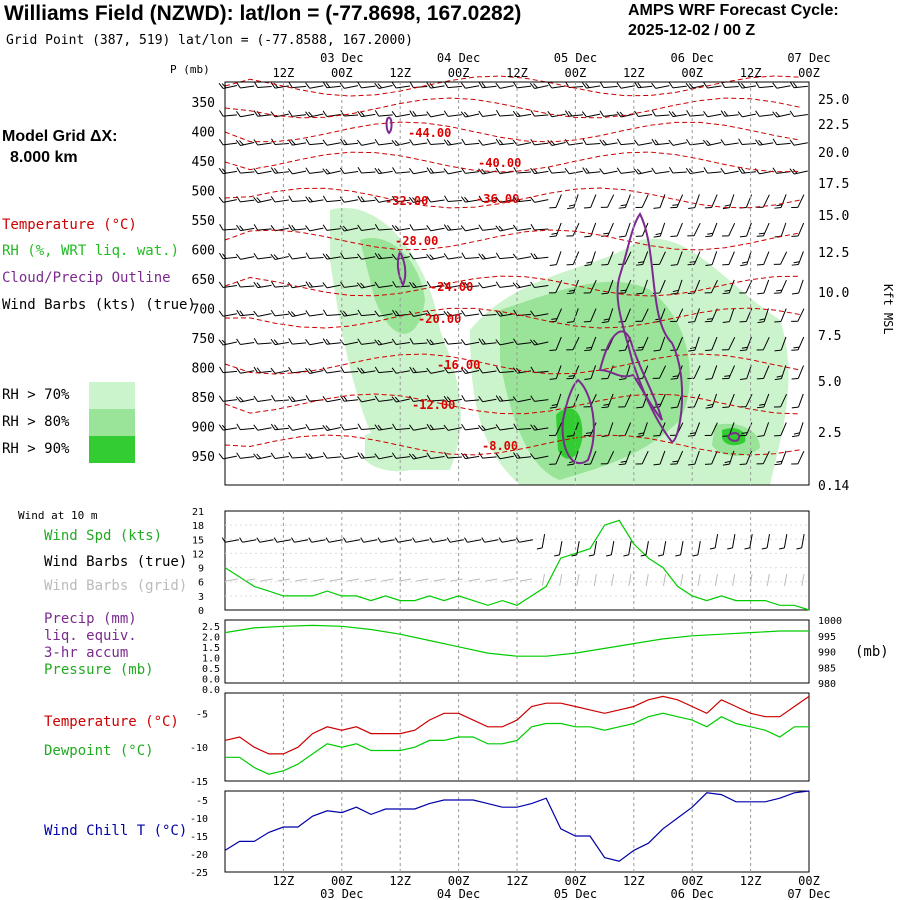  I want to click on temperature-contour-label: -12.00, so click(433, 405).